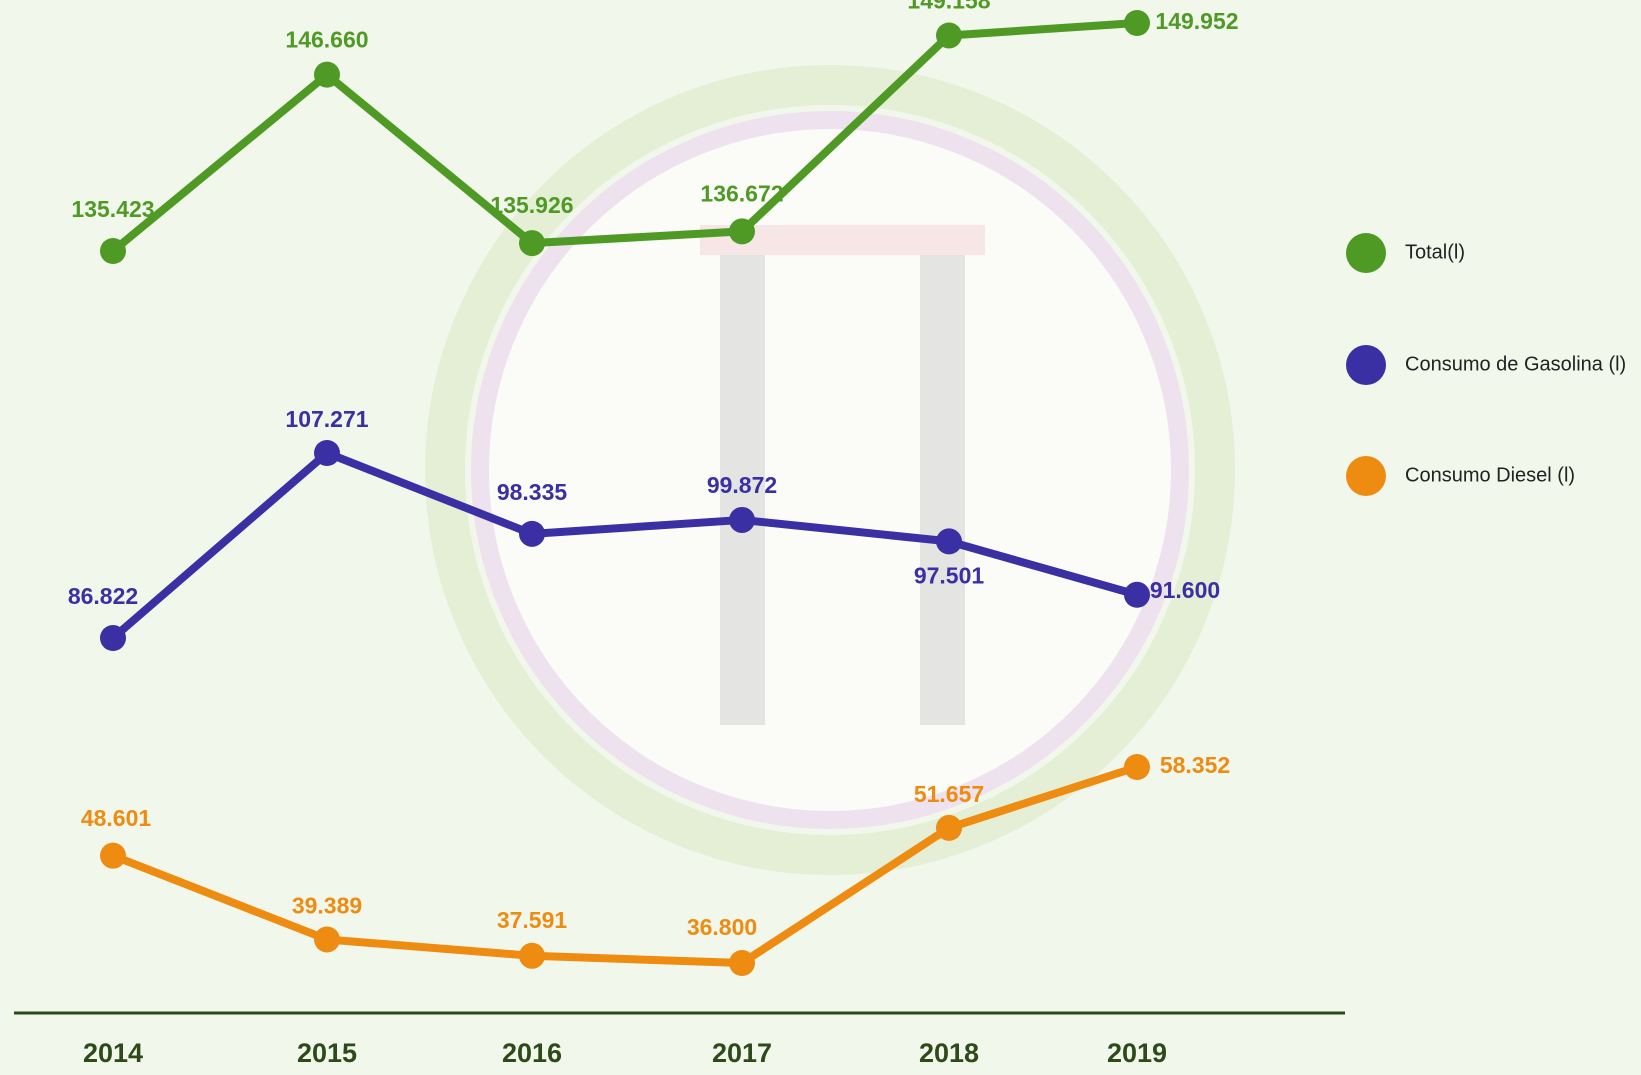 This screenshot has width=1641, height=1075. I want to click on data-label: 39.389, so click(327, 906).